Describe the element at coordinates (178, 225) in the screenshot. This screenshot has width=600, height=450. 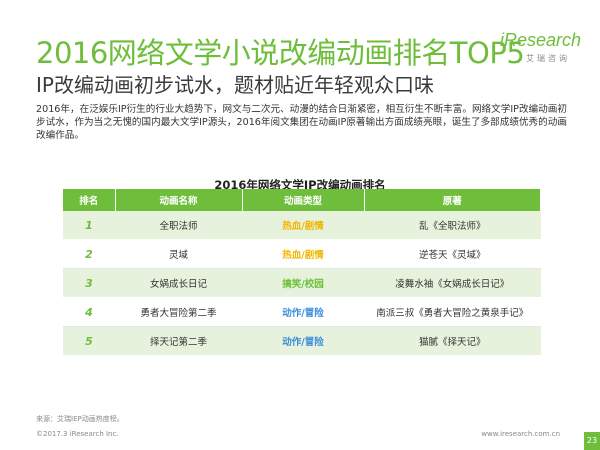
I see `anime-name-cell: 全职法师` at that location.